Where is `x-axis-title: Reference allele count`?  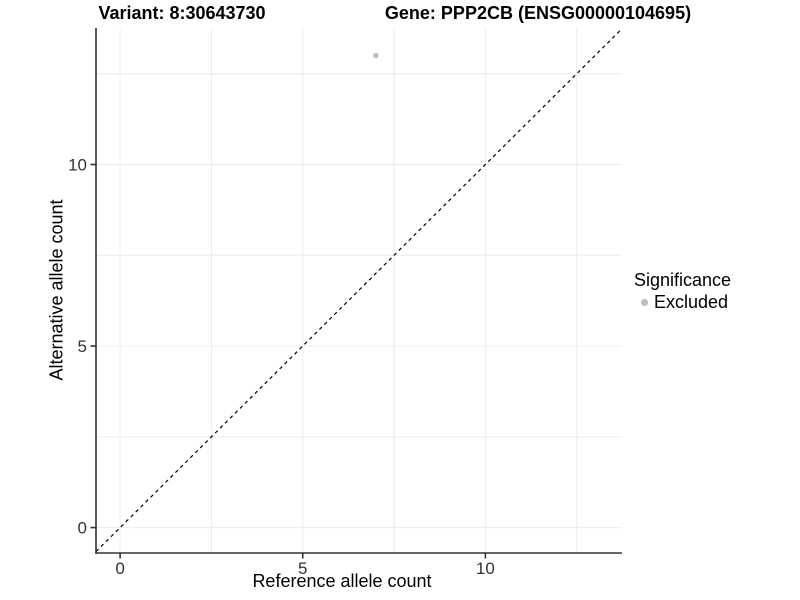
x-axis-title: Reference allele count is located at coordinates (342, 581).